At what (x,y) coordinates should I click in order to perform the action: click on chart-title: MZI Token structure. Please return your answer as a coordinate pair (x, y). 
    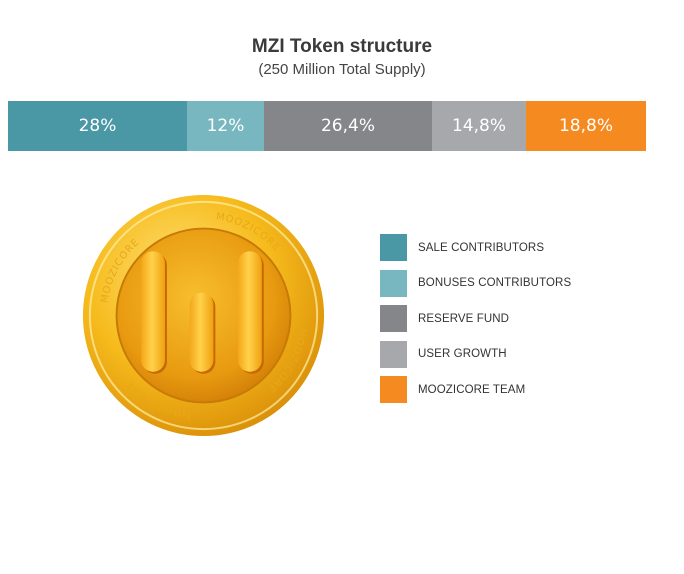
    Looking at the image, I should click on (342, 46).